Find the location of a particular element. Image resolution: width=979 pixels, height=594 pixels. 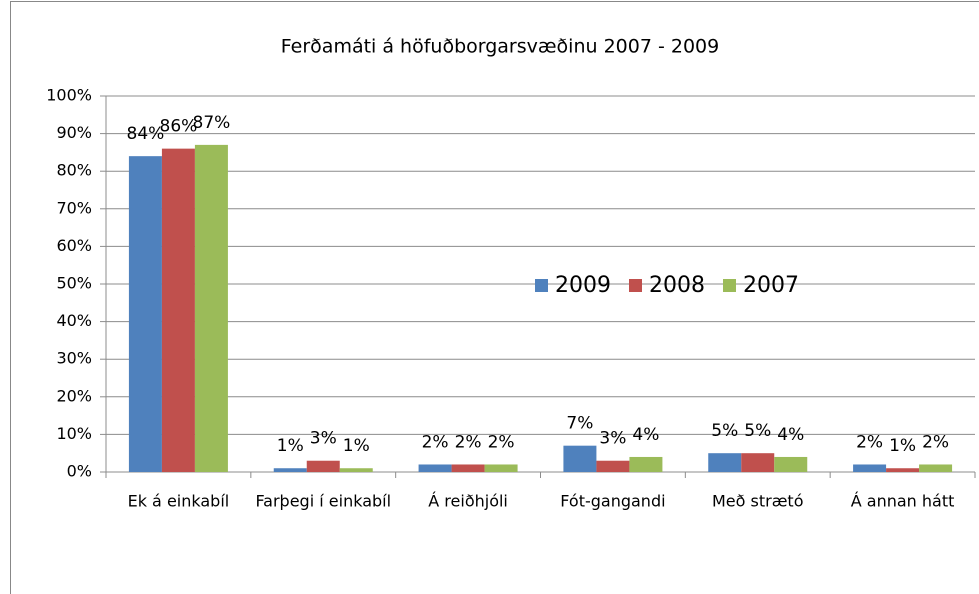

data-label: 86% is located at coordinates (179, 127).